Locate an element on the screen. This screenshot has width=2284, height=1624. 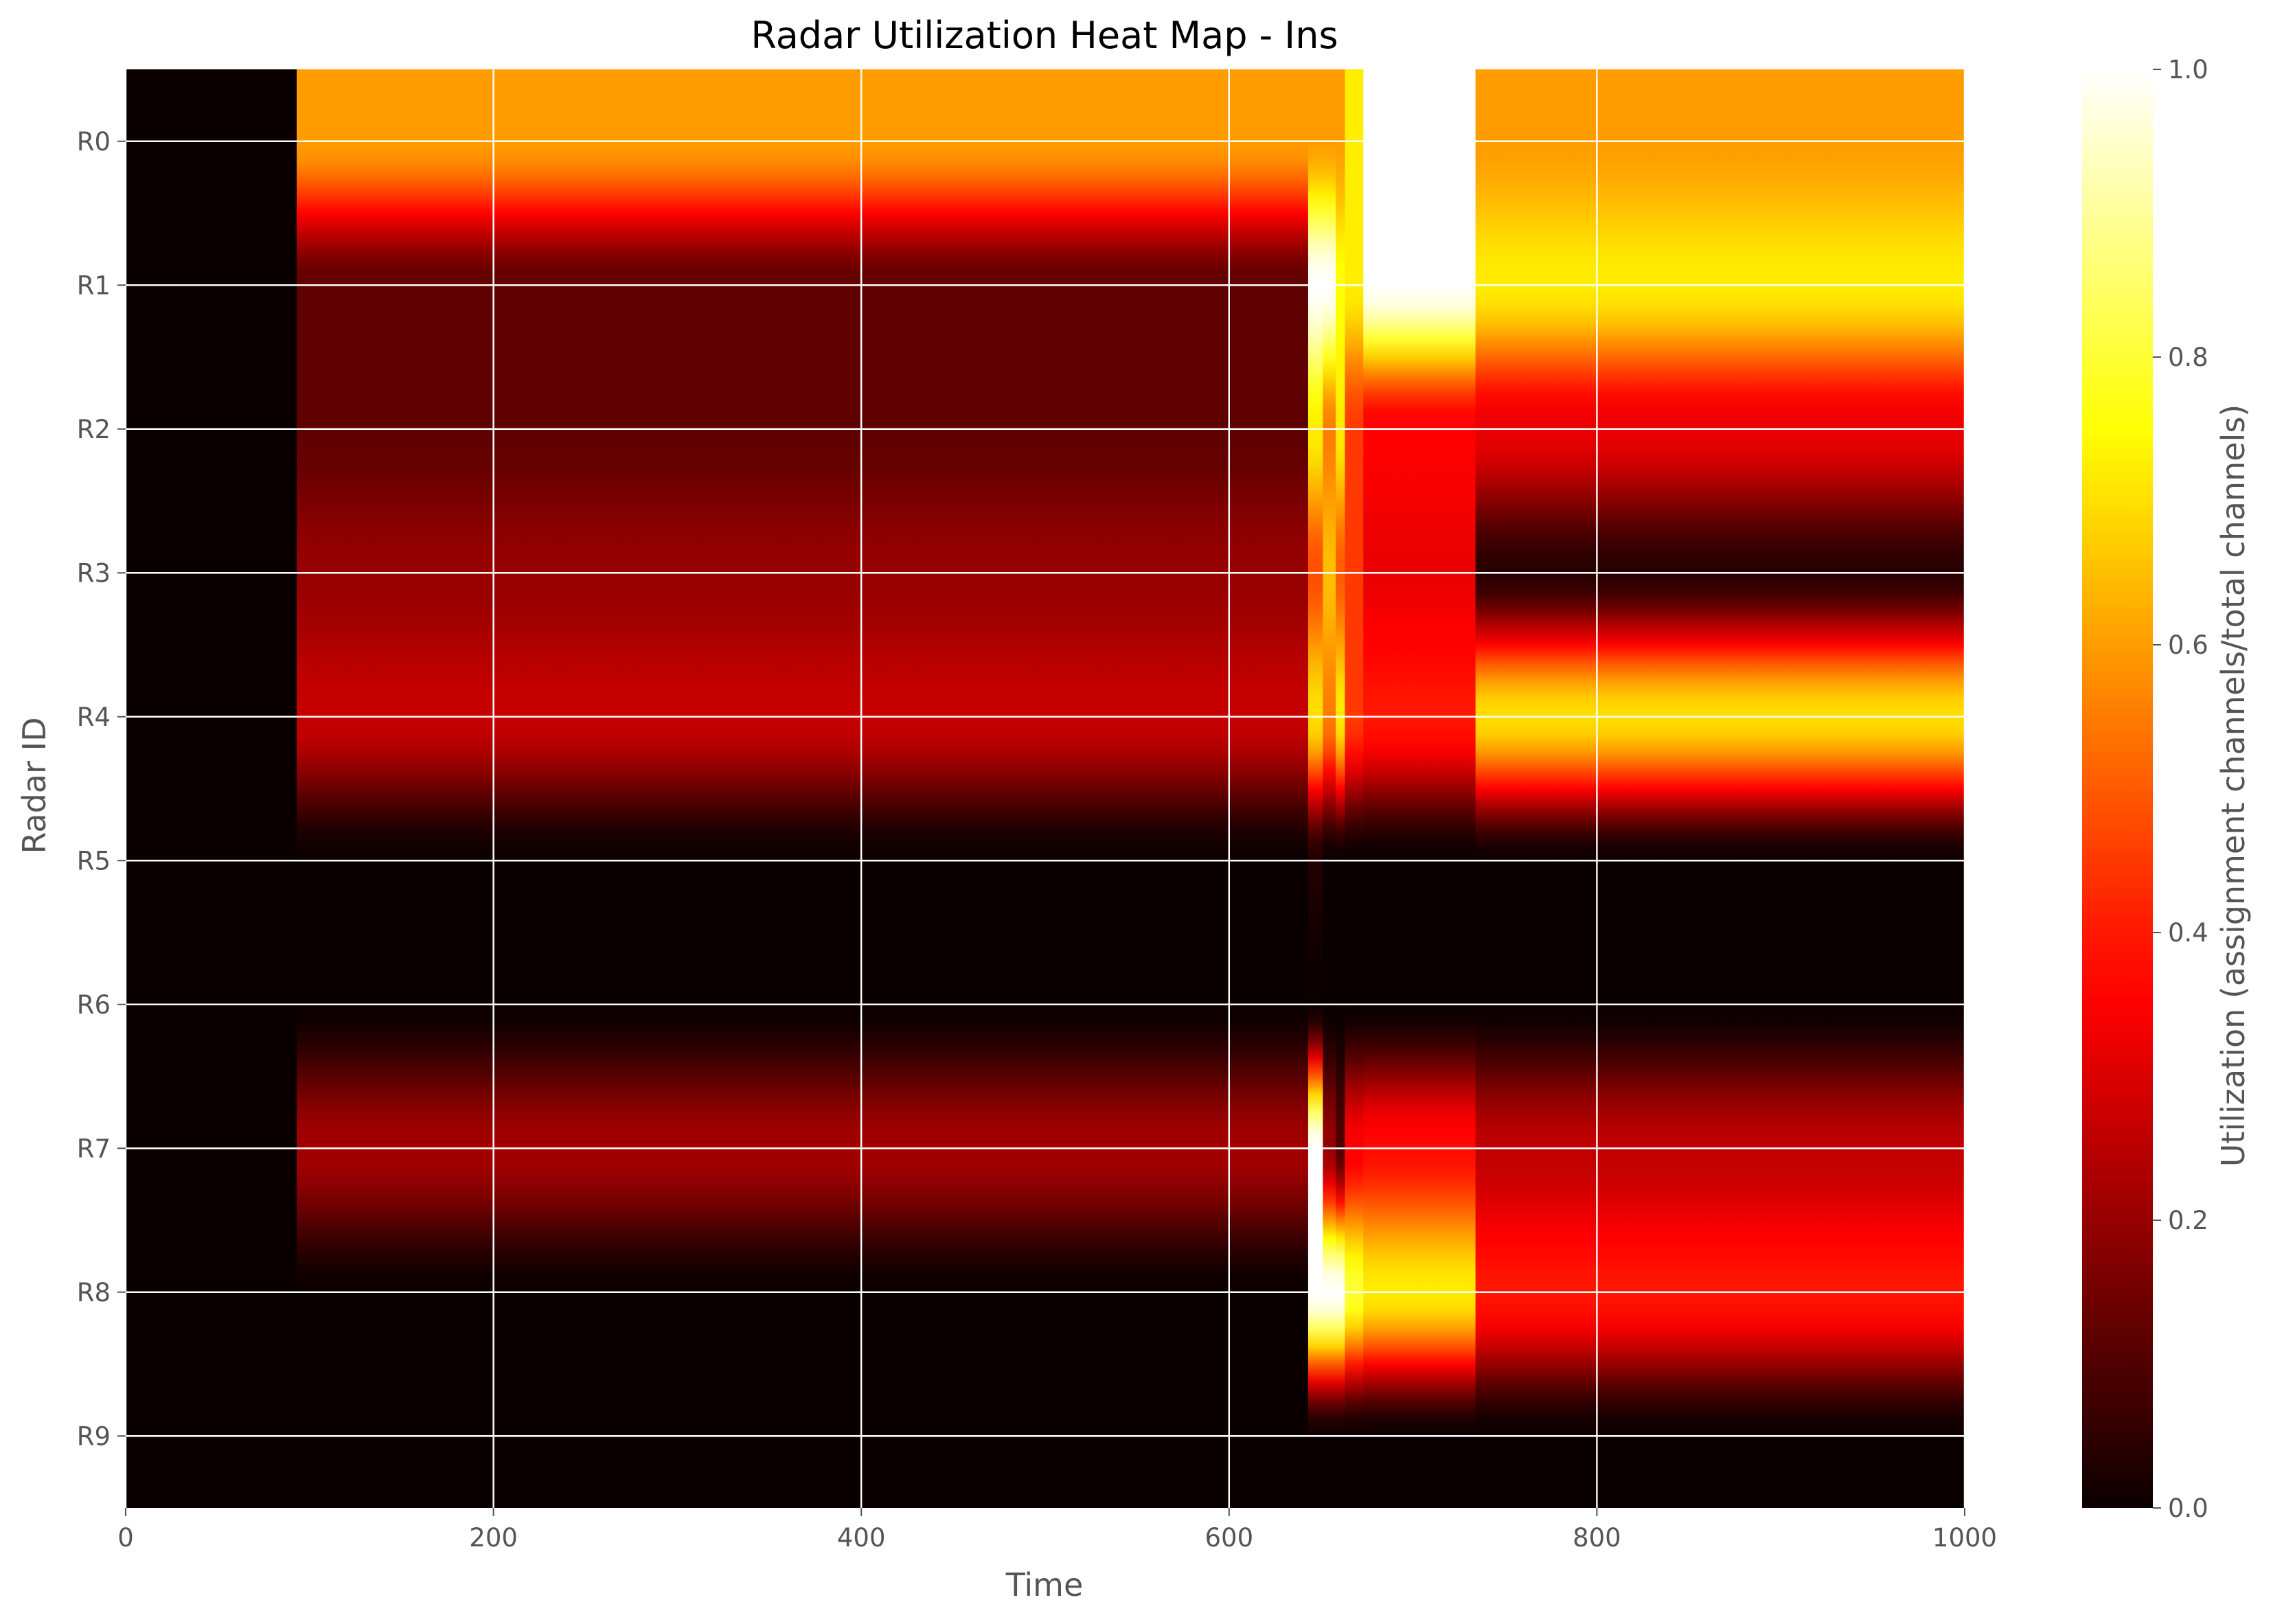
y-tick-label: R8 is located at coordinates (94, 1292).